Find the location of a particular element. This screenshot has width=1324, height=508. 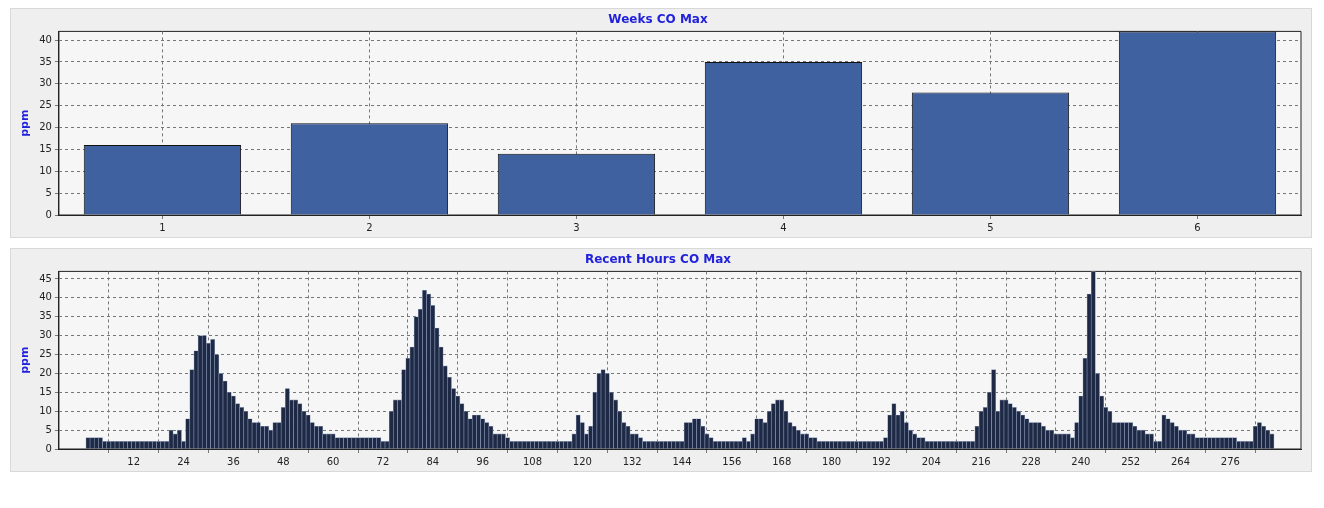

x-tick-label: 60 is located at coordinates (333, 461).